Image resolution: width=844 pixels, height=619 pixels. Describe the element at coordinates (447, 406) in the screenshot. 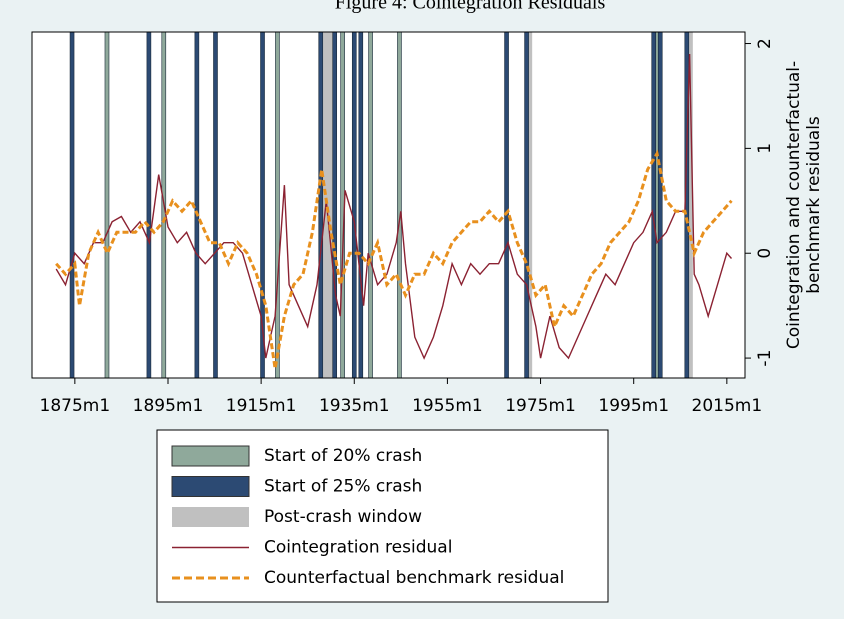

I see `x-tick-label: 1955m1` at that location.